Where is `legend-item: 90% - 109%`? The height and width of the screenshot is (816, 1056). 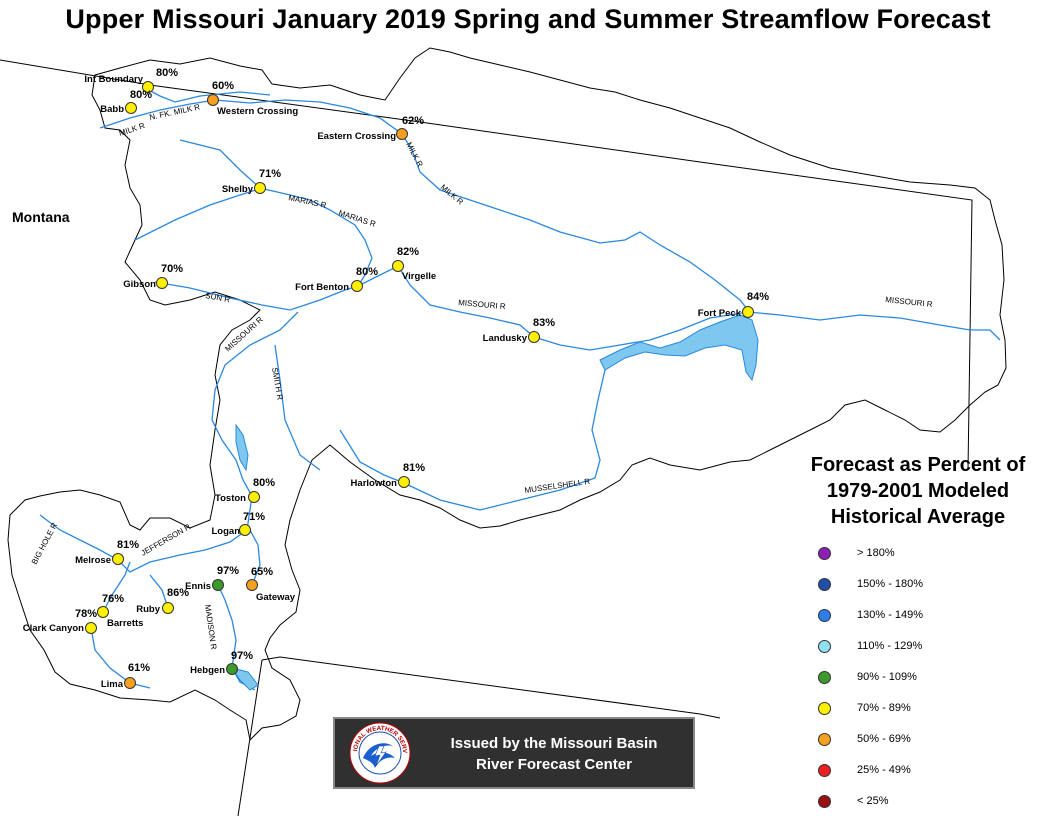
legend-item: 90% - 109% is located at coordinates (867, 677).